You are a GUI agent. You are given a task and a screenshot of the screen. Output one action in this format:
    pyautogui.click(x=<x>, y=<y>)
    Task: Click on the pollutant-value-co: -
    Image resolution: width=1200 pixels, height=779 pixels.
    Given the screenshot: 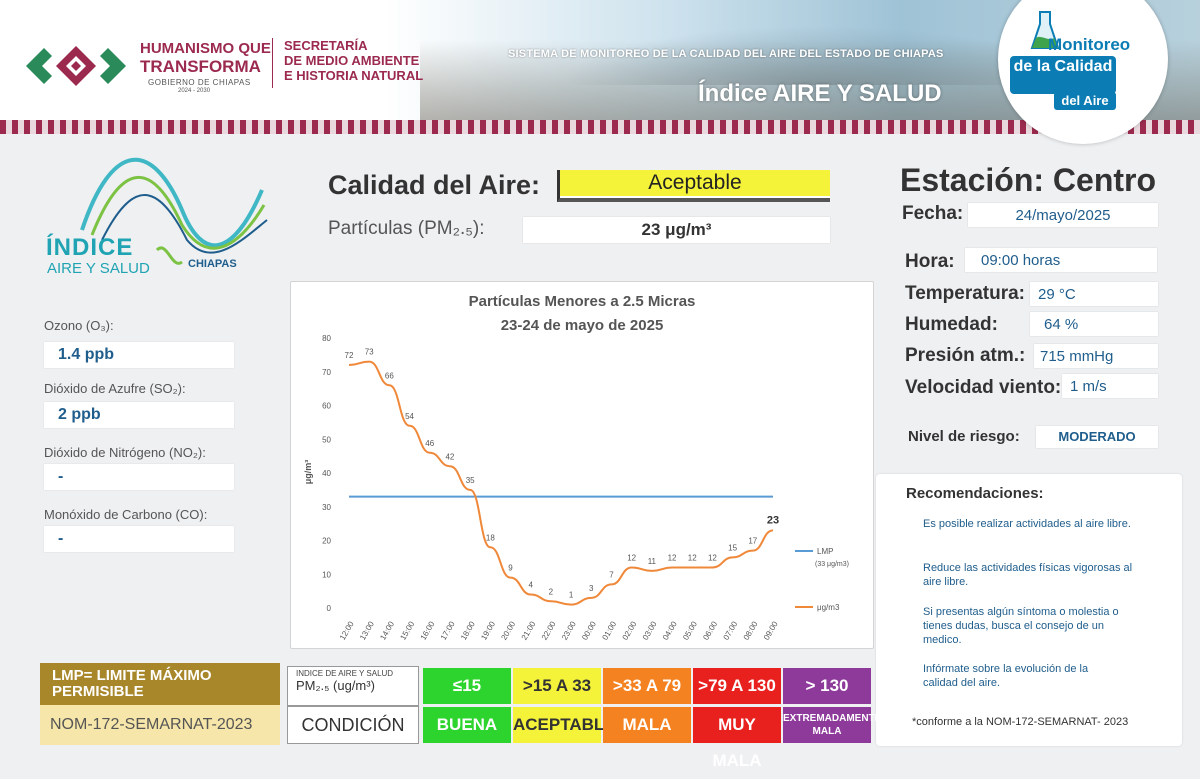 What is the action you would take?
    pyautogui.click(x=139, y=539)
    